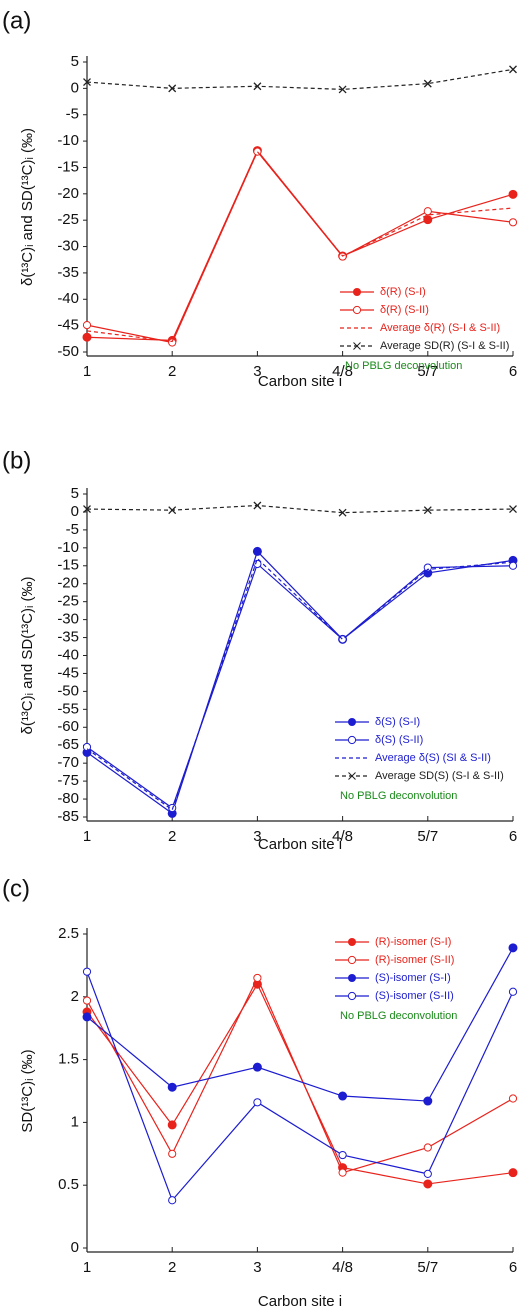 This screenshot has height=1312, width=522. Describe the element at coordinates (16, 460) in the screenshot. I see `panel-label: (b)` at that location.